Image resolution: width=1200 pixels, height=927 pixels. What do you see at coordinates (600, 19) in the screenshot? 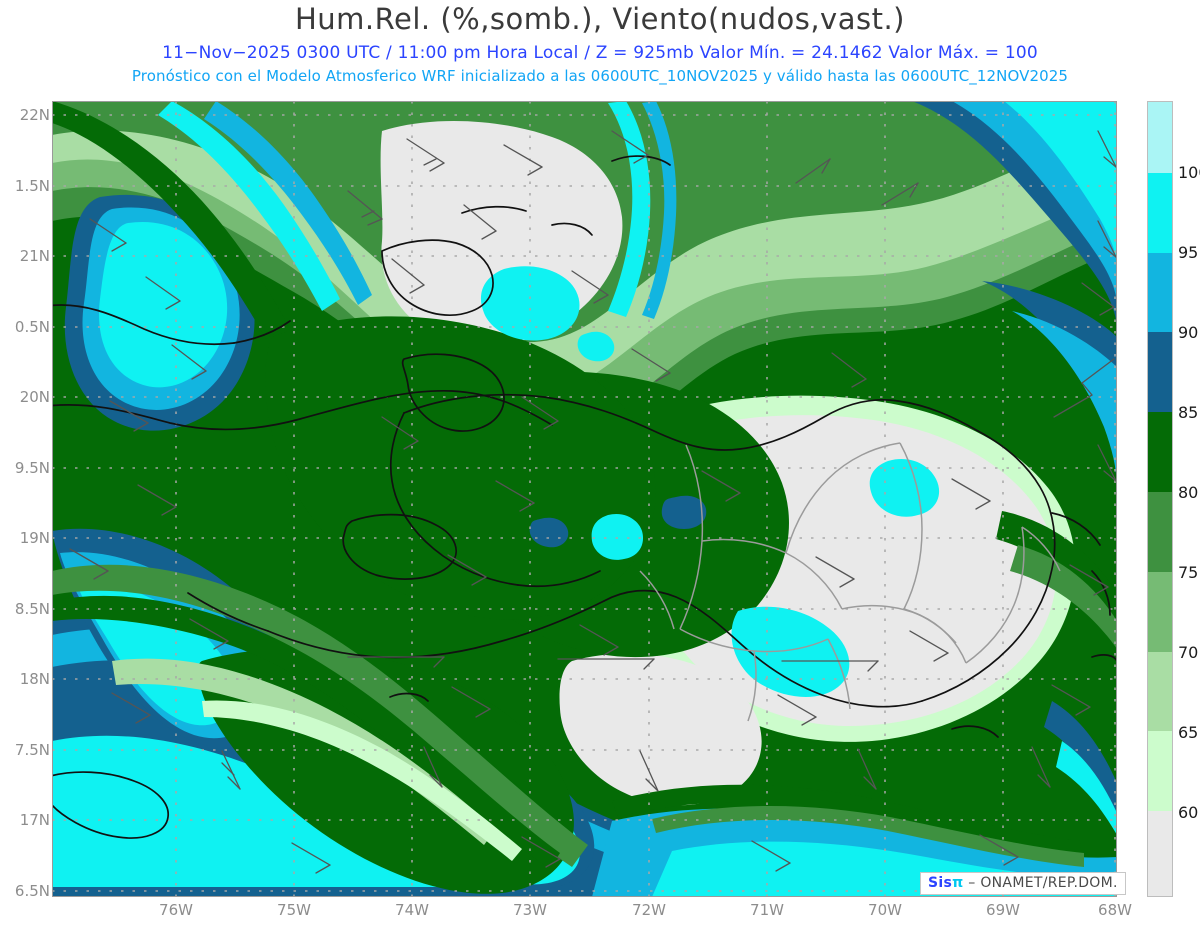
I see `page-title: Hum.Rel. (%,somb.), Viento(nudos,vast.)` at bounding box center [600, 19].